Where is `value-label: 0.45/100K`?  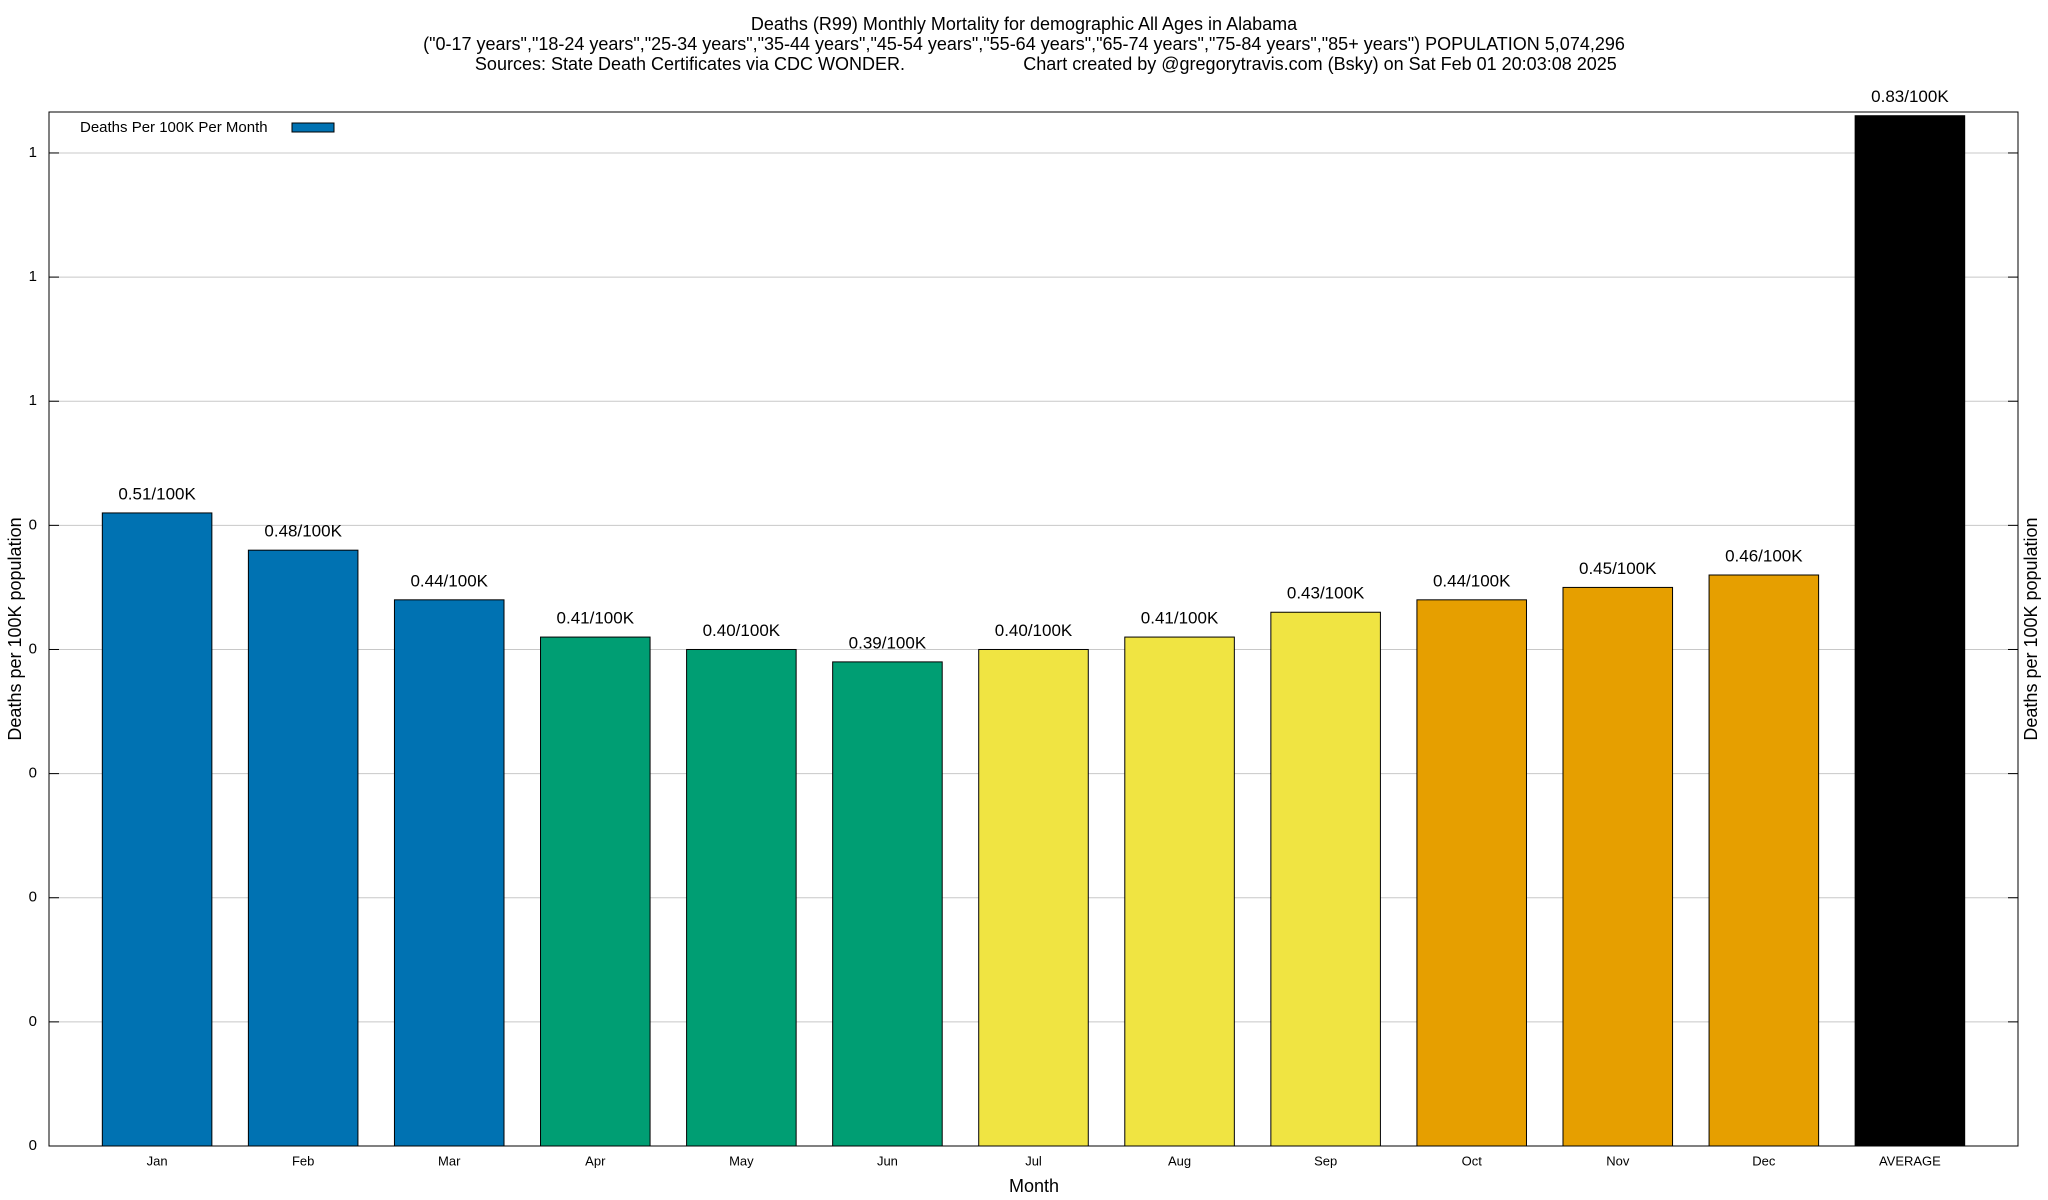
value-label: 0.45/100K is located at coordinates (1618, 568).